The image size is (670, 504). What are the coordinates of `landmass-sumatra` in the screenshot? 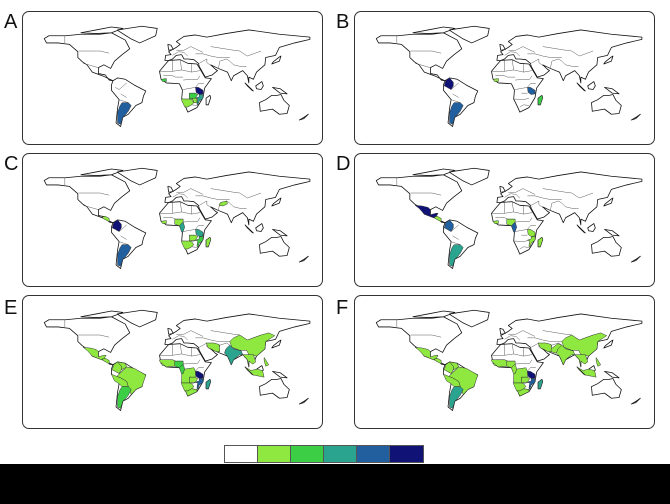 It's located at (581, 87).